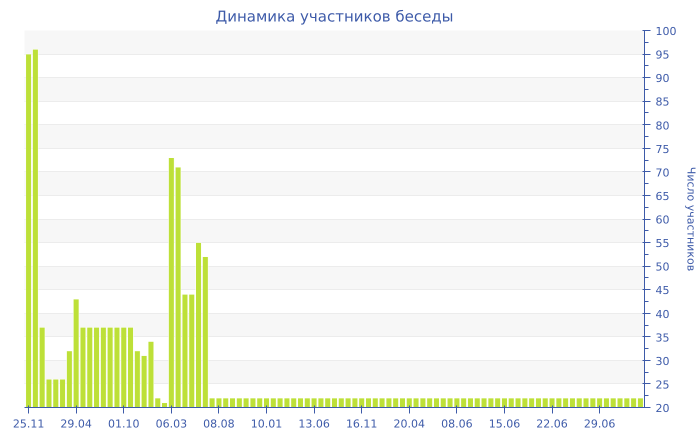  What do you see at coordinates (663, 125) in the screenshot?
I see `y-tick-label: 80` at bounding box center [663, 125].